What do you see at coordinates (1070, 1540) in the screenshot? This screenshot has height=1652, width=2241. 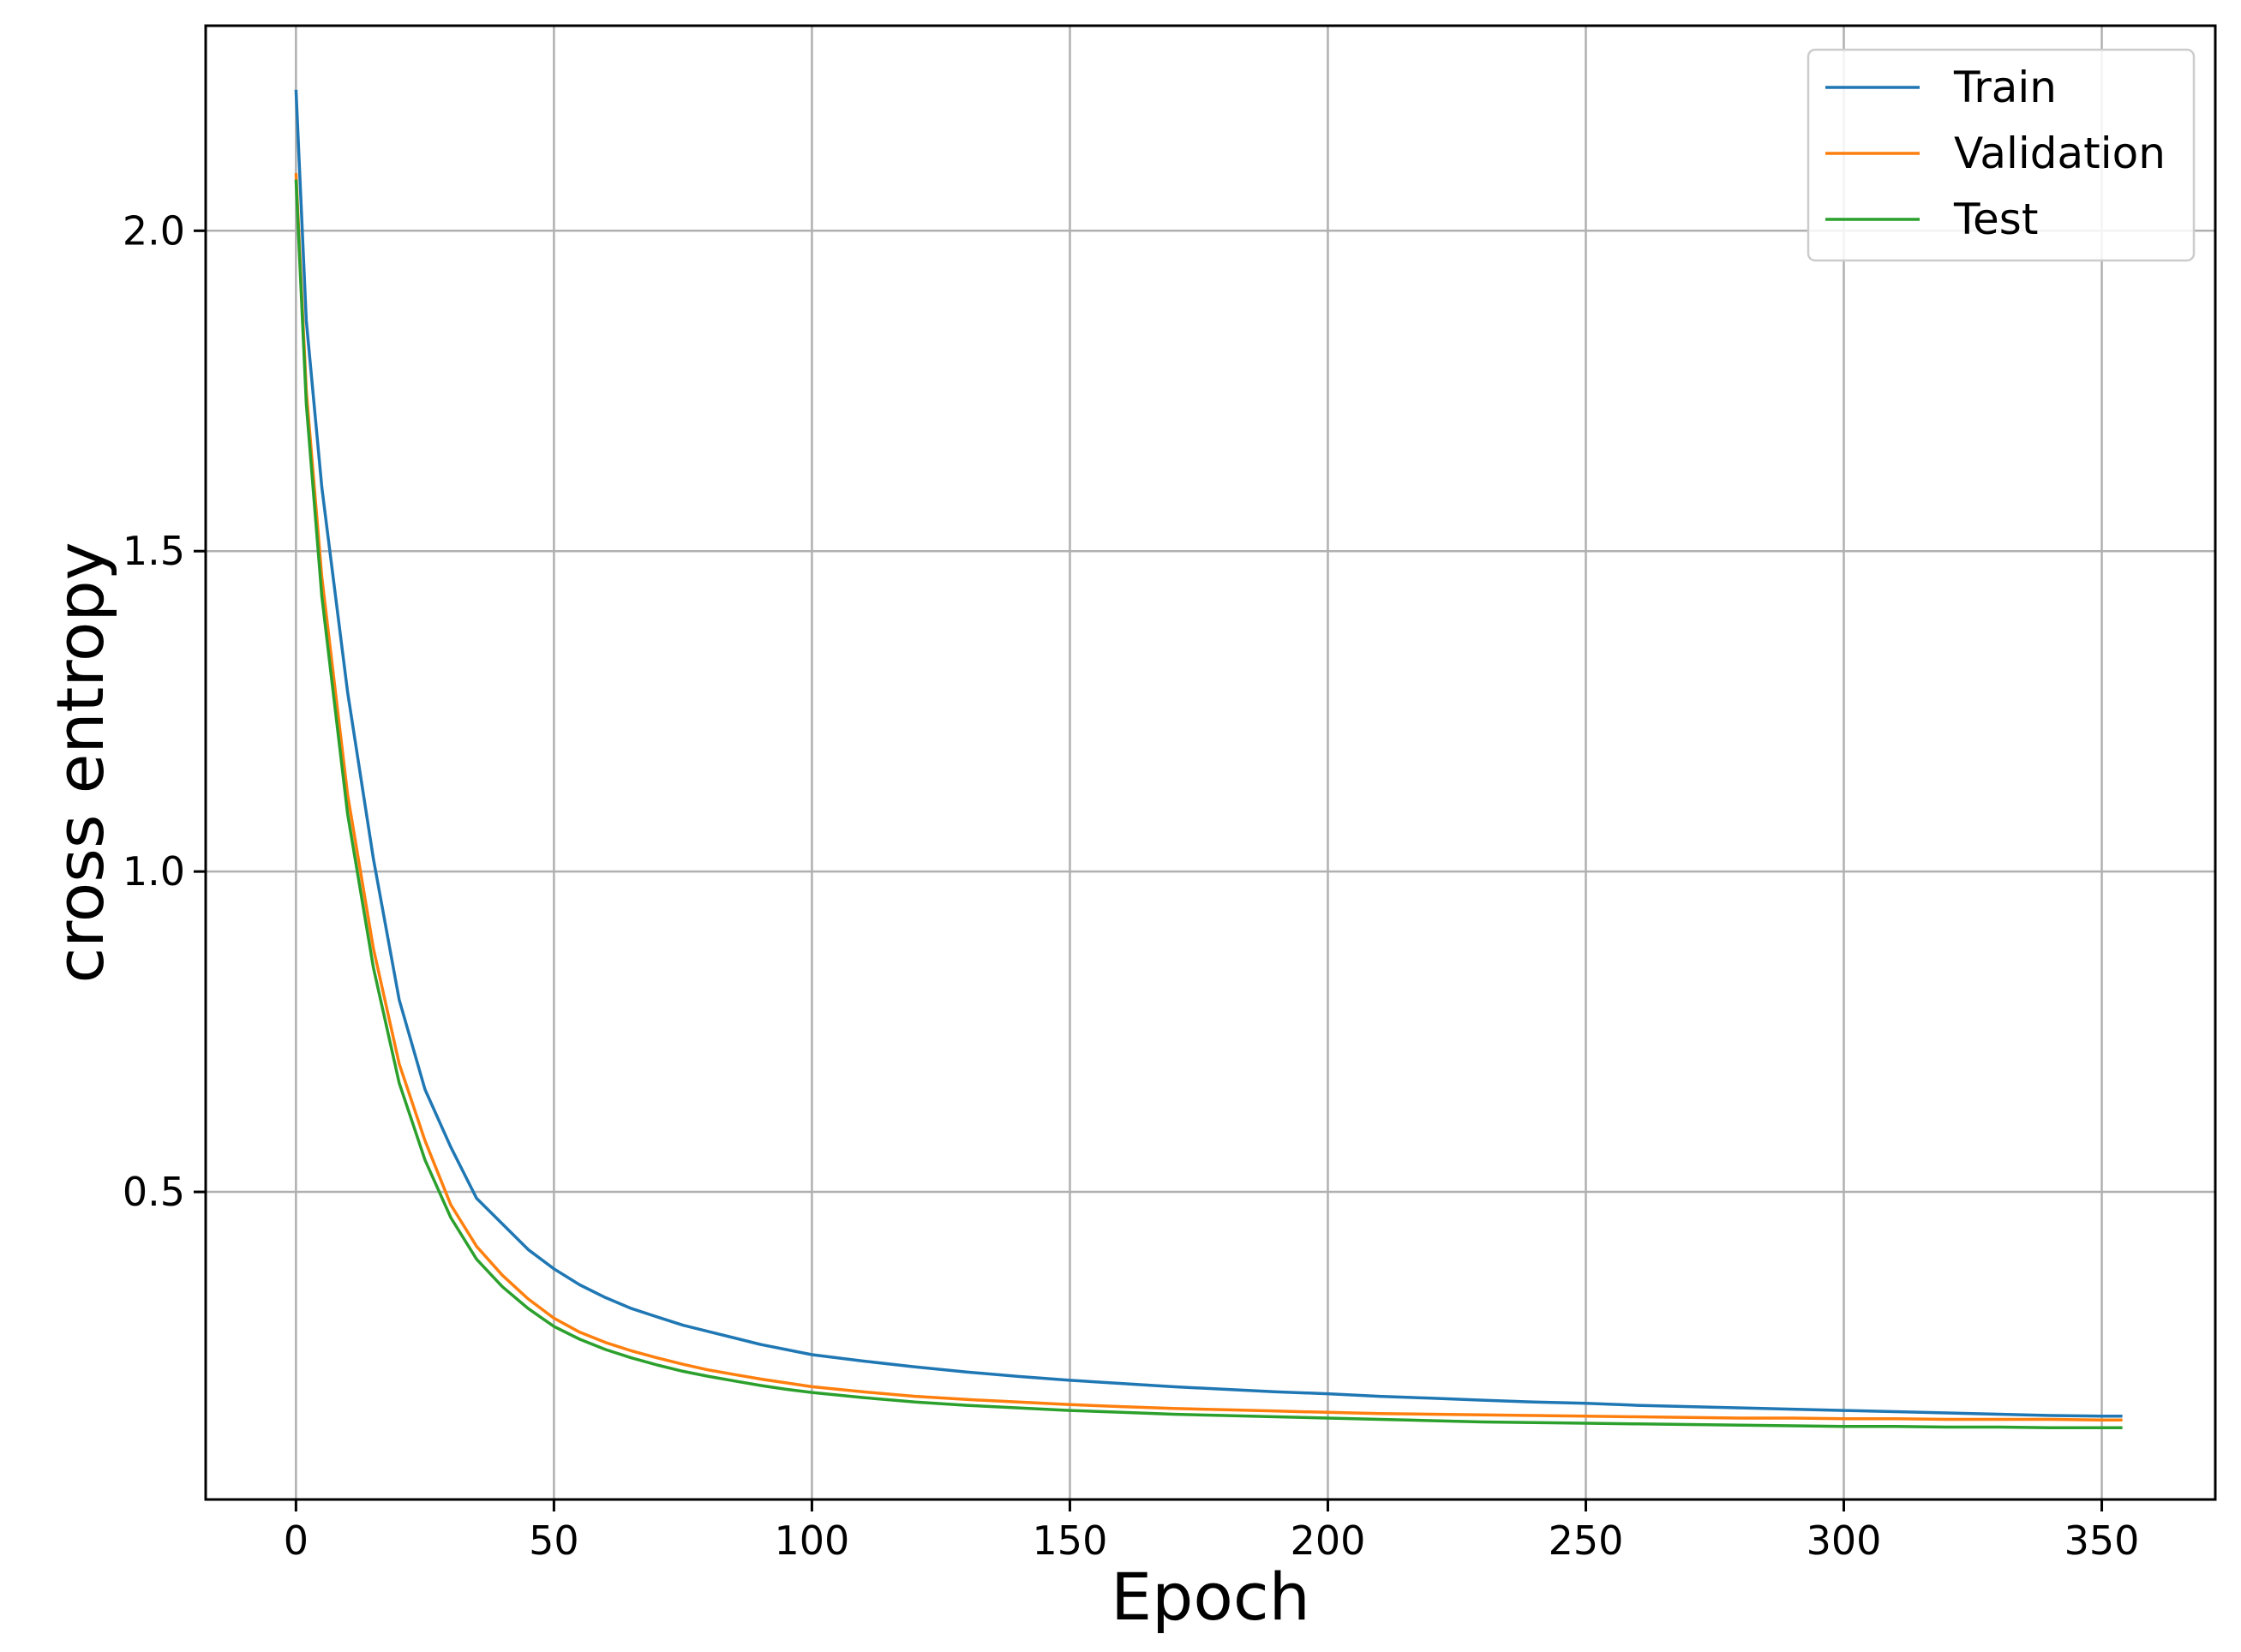 I see `x-tick-label: 150` at bounding box center [1070, 1540].